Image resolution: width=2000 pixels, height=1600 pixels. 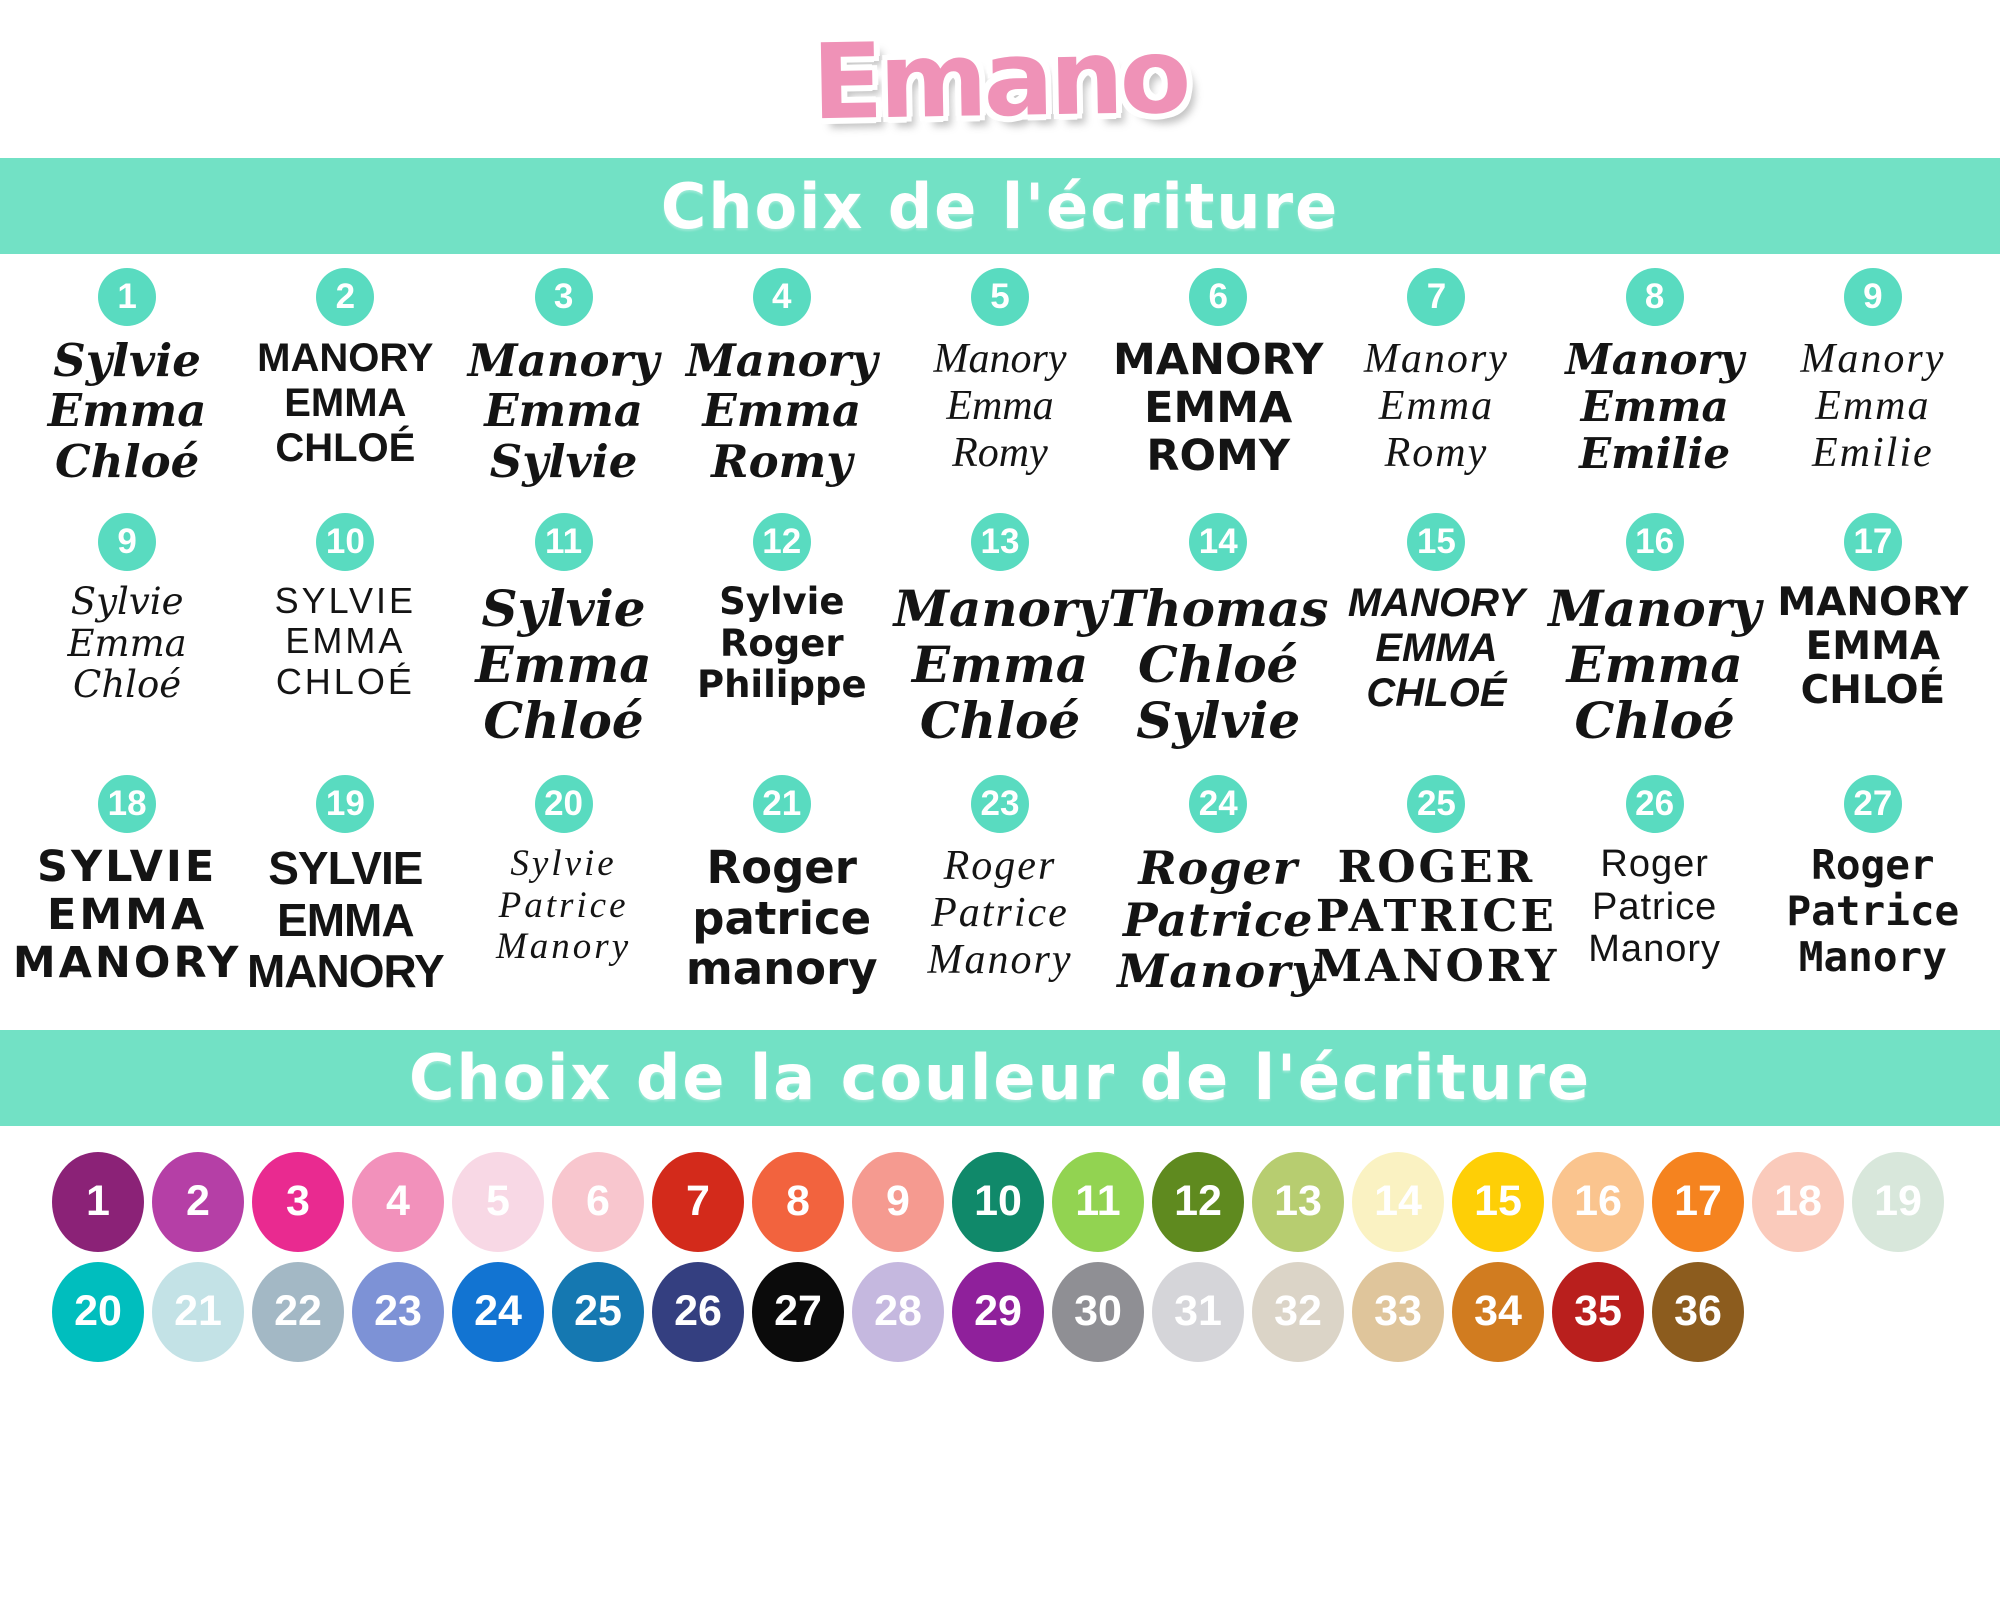 What do you see at coordinates (1655, 372) in the screenshot?
I see `font-option: 8 Manory Emma Emilie` at bounding box center [1655, 372].